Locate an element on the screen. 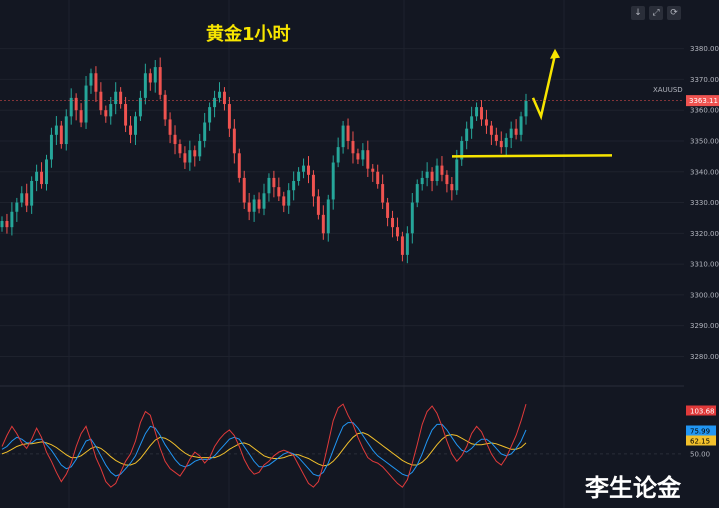 This screenshot has width=719, height=508. watermark-text: 李生论金 is located at coordinates (633, 488).